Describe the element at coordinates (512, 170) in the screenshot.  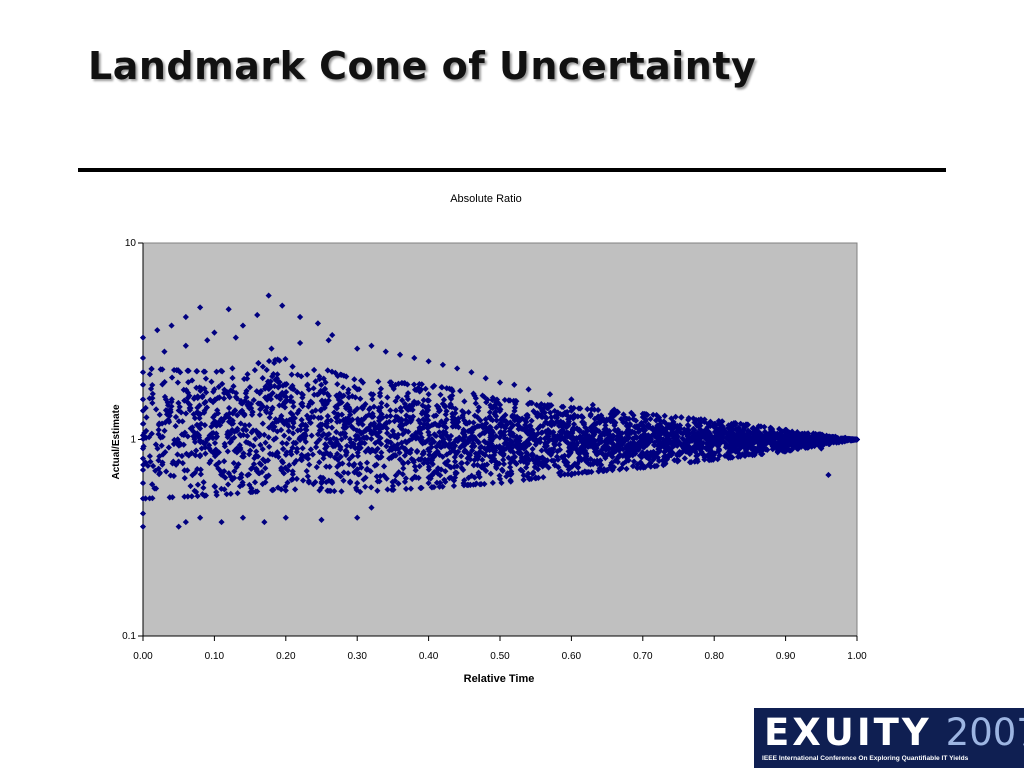
I see `title-divider` at that location.